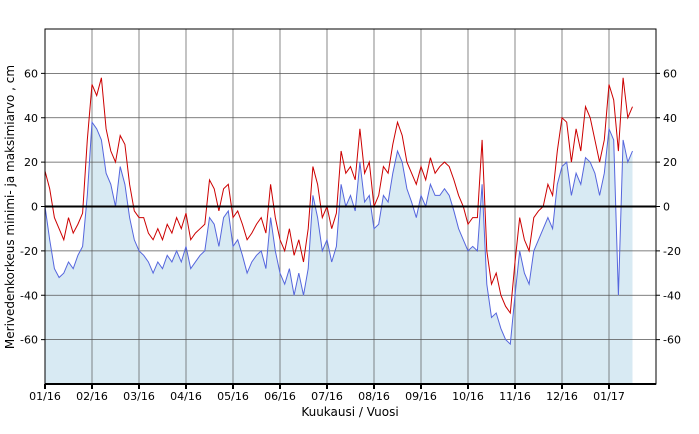 Image resolution: width=699 pixels, height=434 pixels. Describe the element at coordinates (92, 396) in the screenshot. I see `x-tick-label: 02/16` at that location.